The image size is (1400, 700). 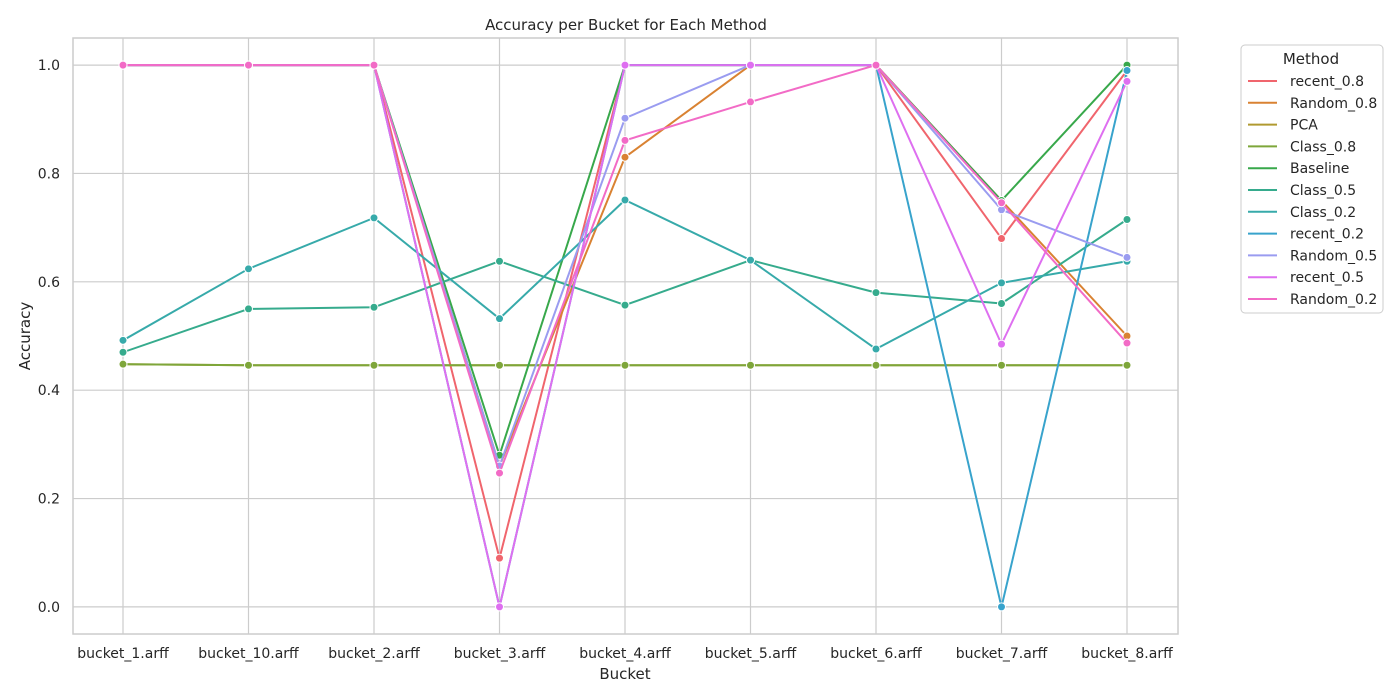 I want to click on legend-item: Class_0.8, so click(x=1302, y=147).